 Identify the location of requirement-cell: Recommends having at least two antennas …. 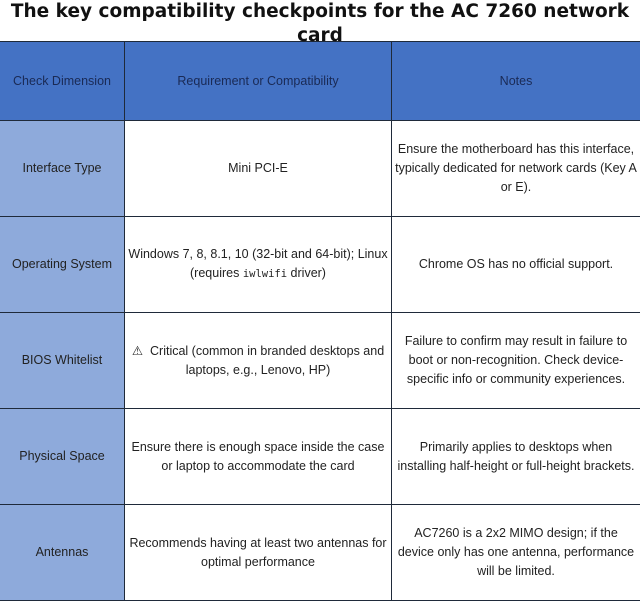
(258, 552).